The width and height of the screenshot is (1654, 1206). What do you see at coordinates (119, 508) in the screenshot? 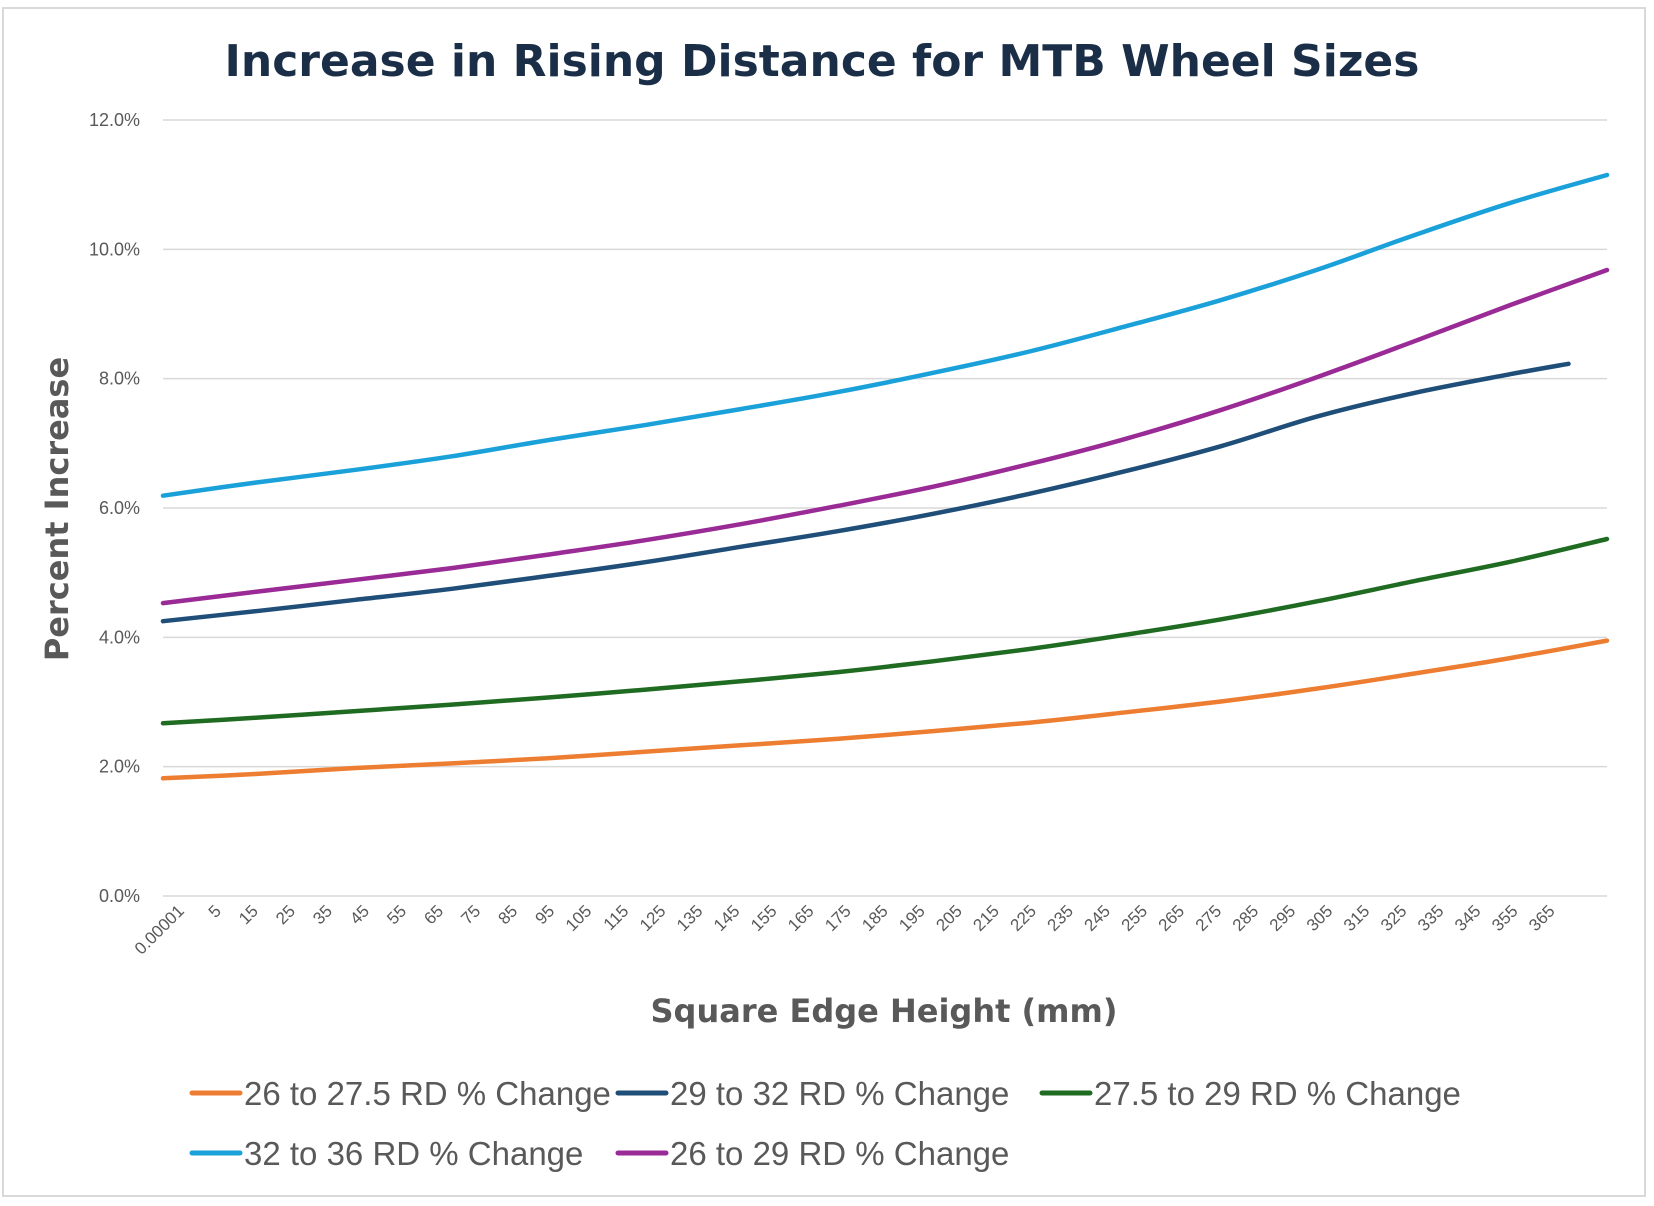
I see `y-tick-label: 6.0%` at bounding box center [119, 508].